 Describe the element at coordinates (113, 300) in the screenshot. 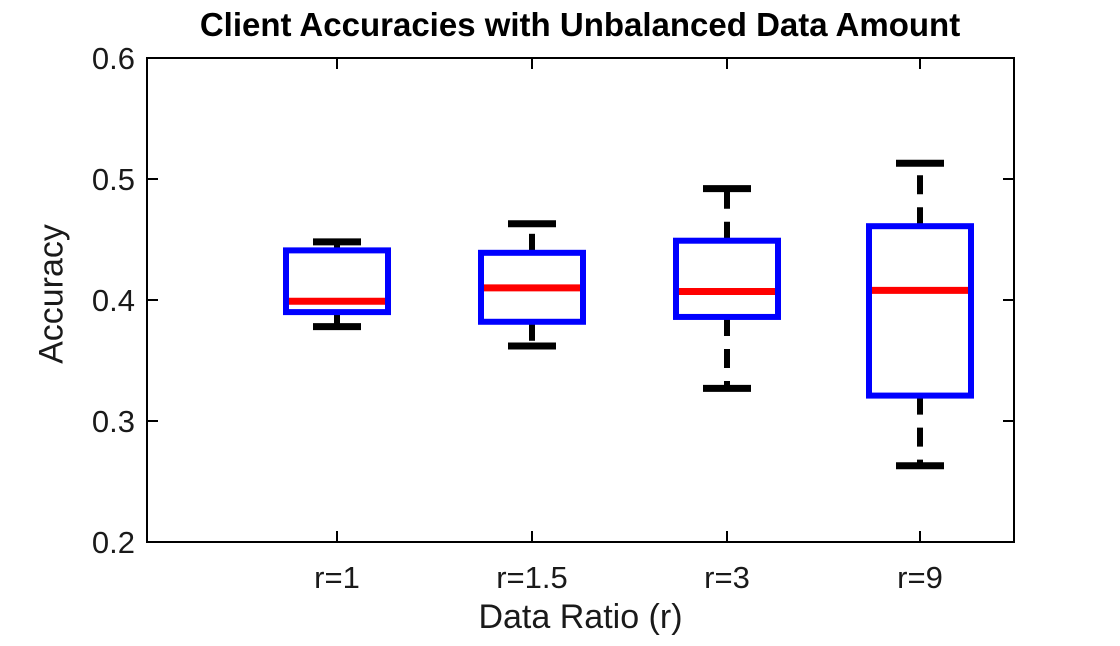

I see `y-tick-label: 0.4` at that location.